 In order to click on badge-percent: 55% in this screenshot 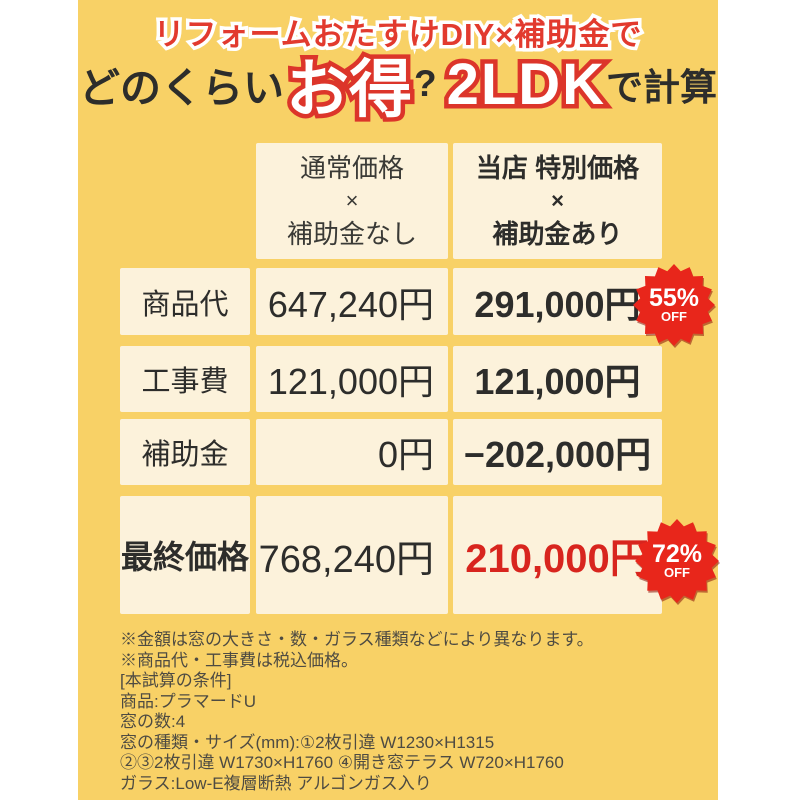, I will do `click(674, 298)`.